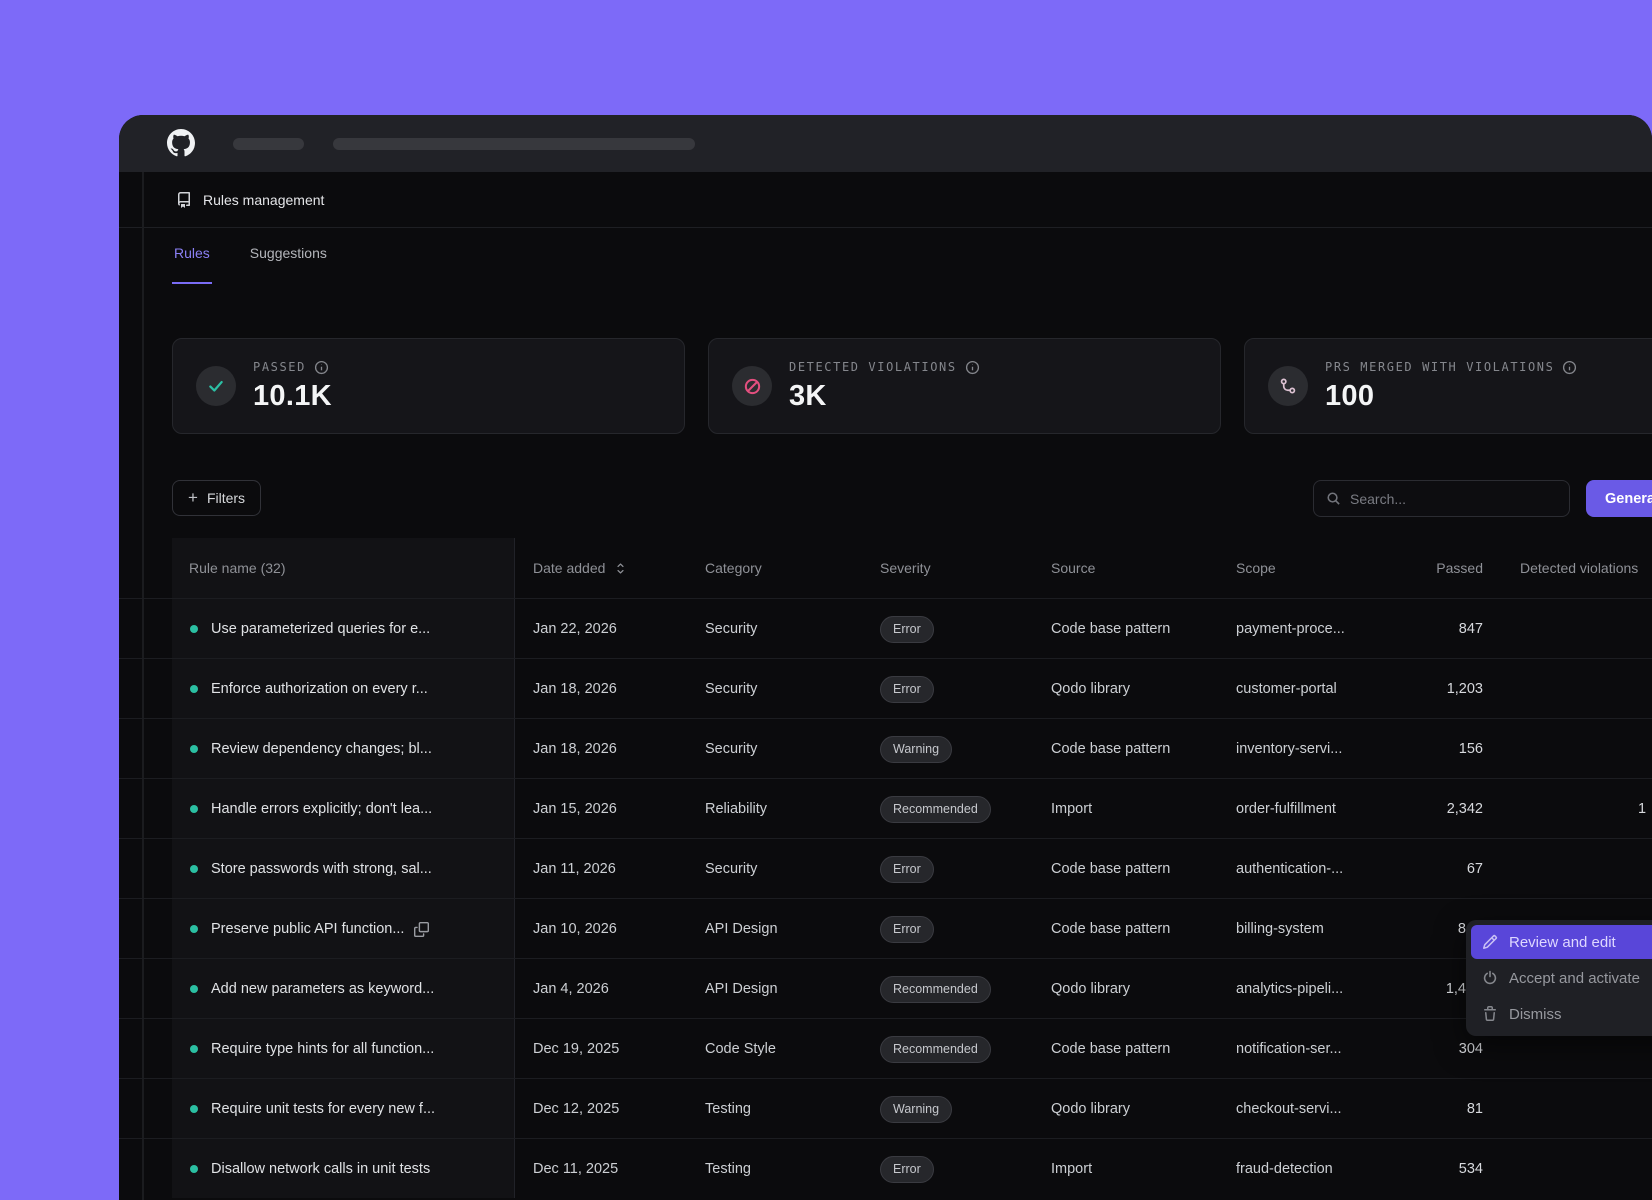 This screenshot has height=1200, width=1652. Describe the element at coordinates (1448, 386) in the screenshot. I see `stat-card-prs-merged: PRS MERGED WITH VIOLATIONS 100` at that location.